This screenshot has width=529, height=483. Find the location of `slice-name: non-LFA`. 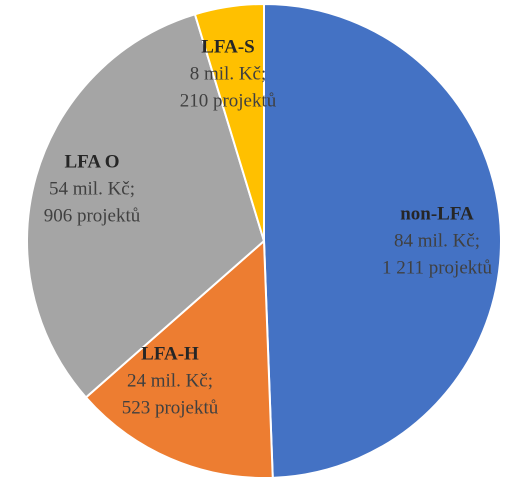

slice-name: non-LFA is located at coordinates (437, 213).